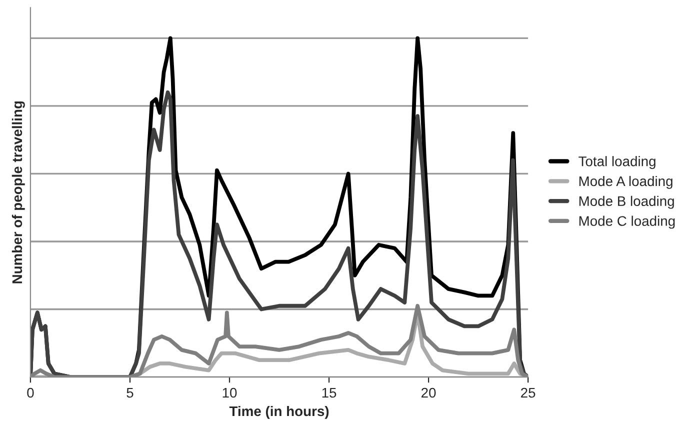  I want to click on legend-label: Mode C loading, so click(627, 222).